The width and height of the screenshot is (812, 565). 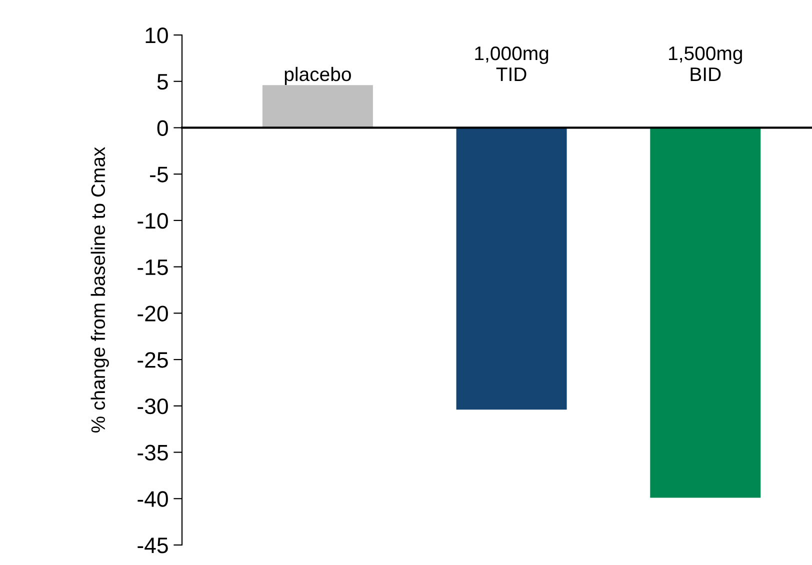 What do you see at coordinates (99, 289) in the screenshot?
I see `y-axis-title: % change from baseline to Cmax` at bounding box center [99, 289].